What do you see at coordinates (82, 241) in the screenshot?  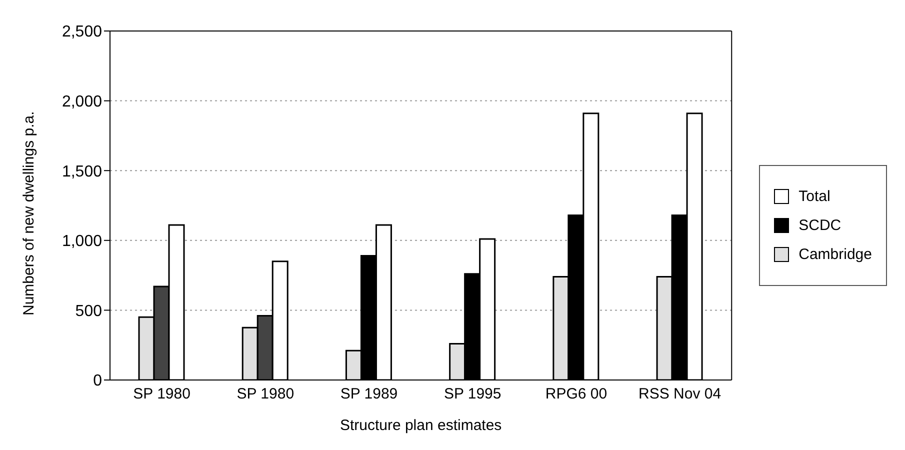 I see `y-tick-label: 1,000` at bounding box center [82, 241].